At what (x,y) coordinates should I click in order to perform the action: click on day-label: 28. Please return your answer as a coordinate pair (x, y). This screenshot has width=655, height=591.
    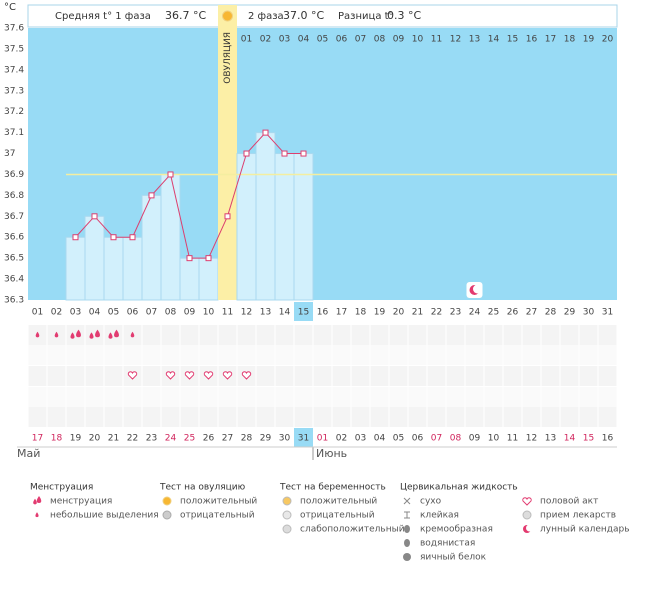
    Looking at the image, I should click on (551, 313).